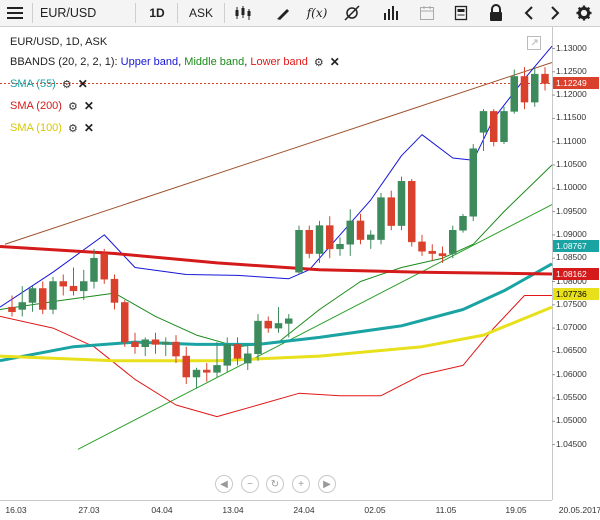 This screenshot has width=600, height=520. I want to click on bbands-close-icon: ✕, so click(334, 62).